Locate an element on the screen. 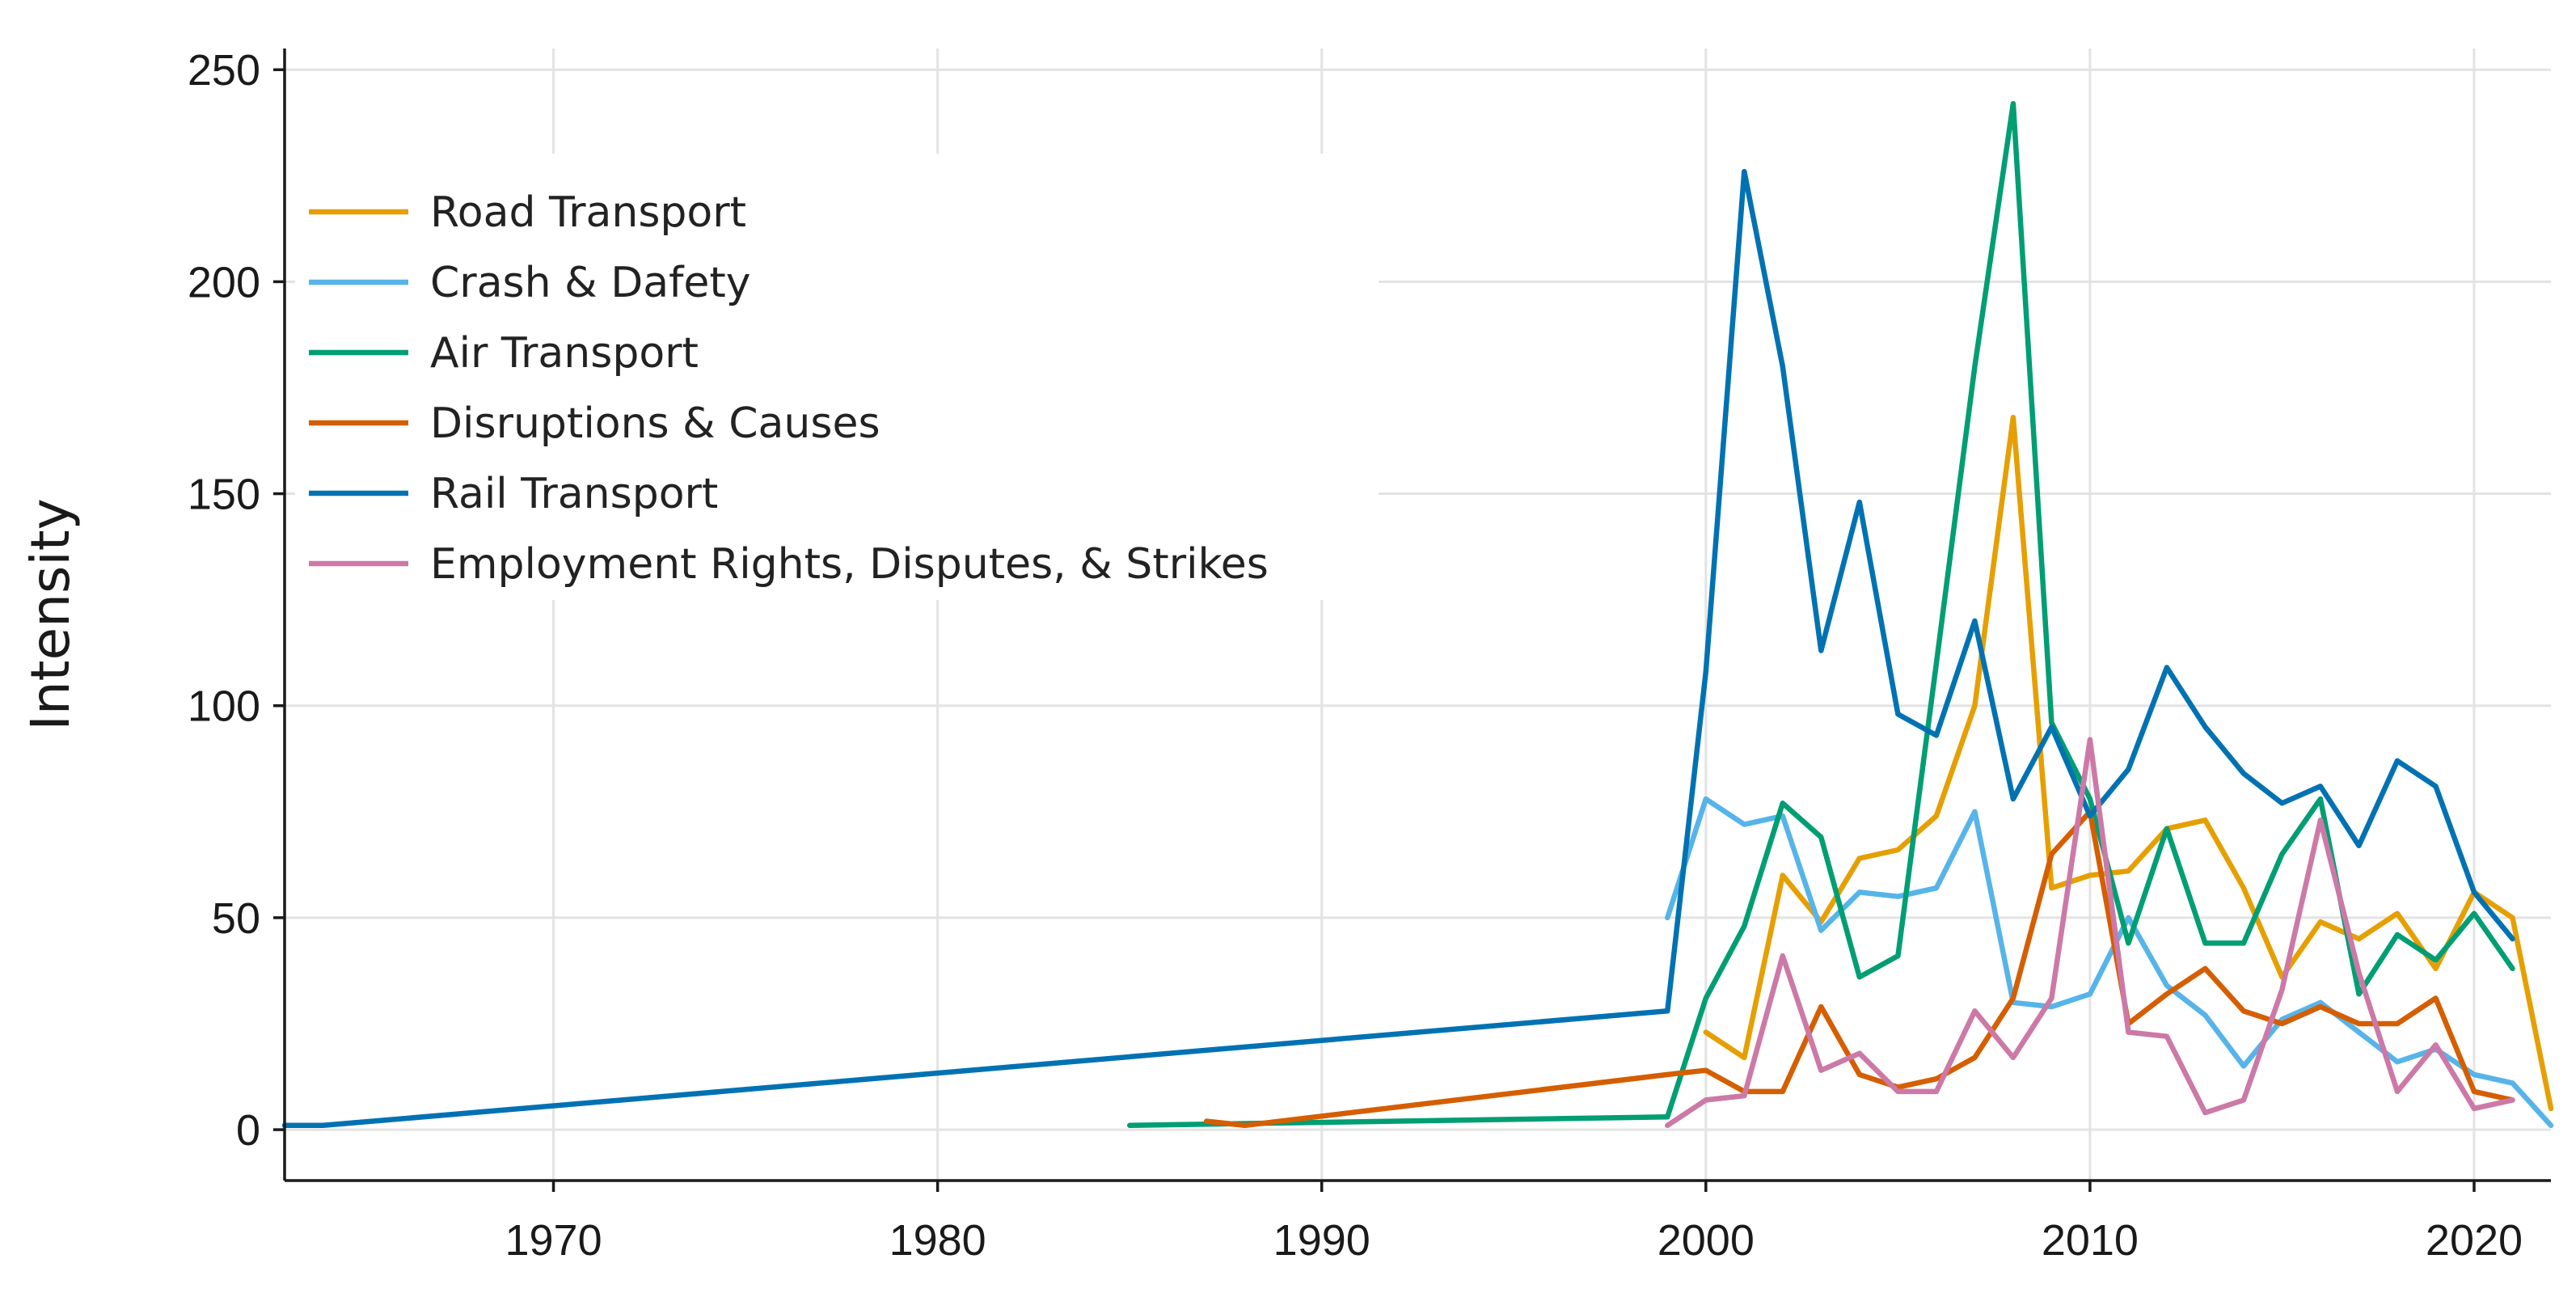 The width and height of the screenshot is (2576, 1297). legend-label: Crash & Dafety is located at coordinates (590, 283).